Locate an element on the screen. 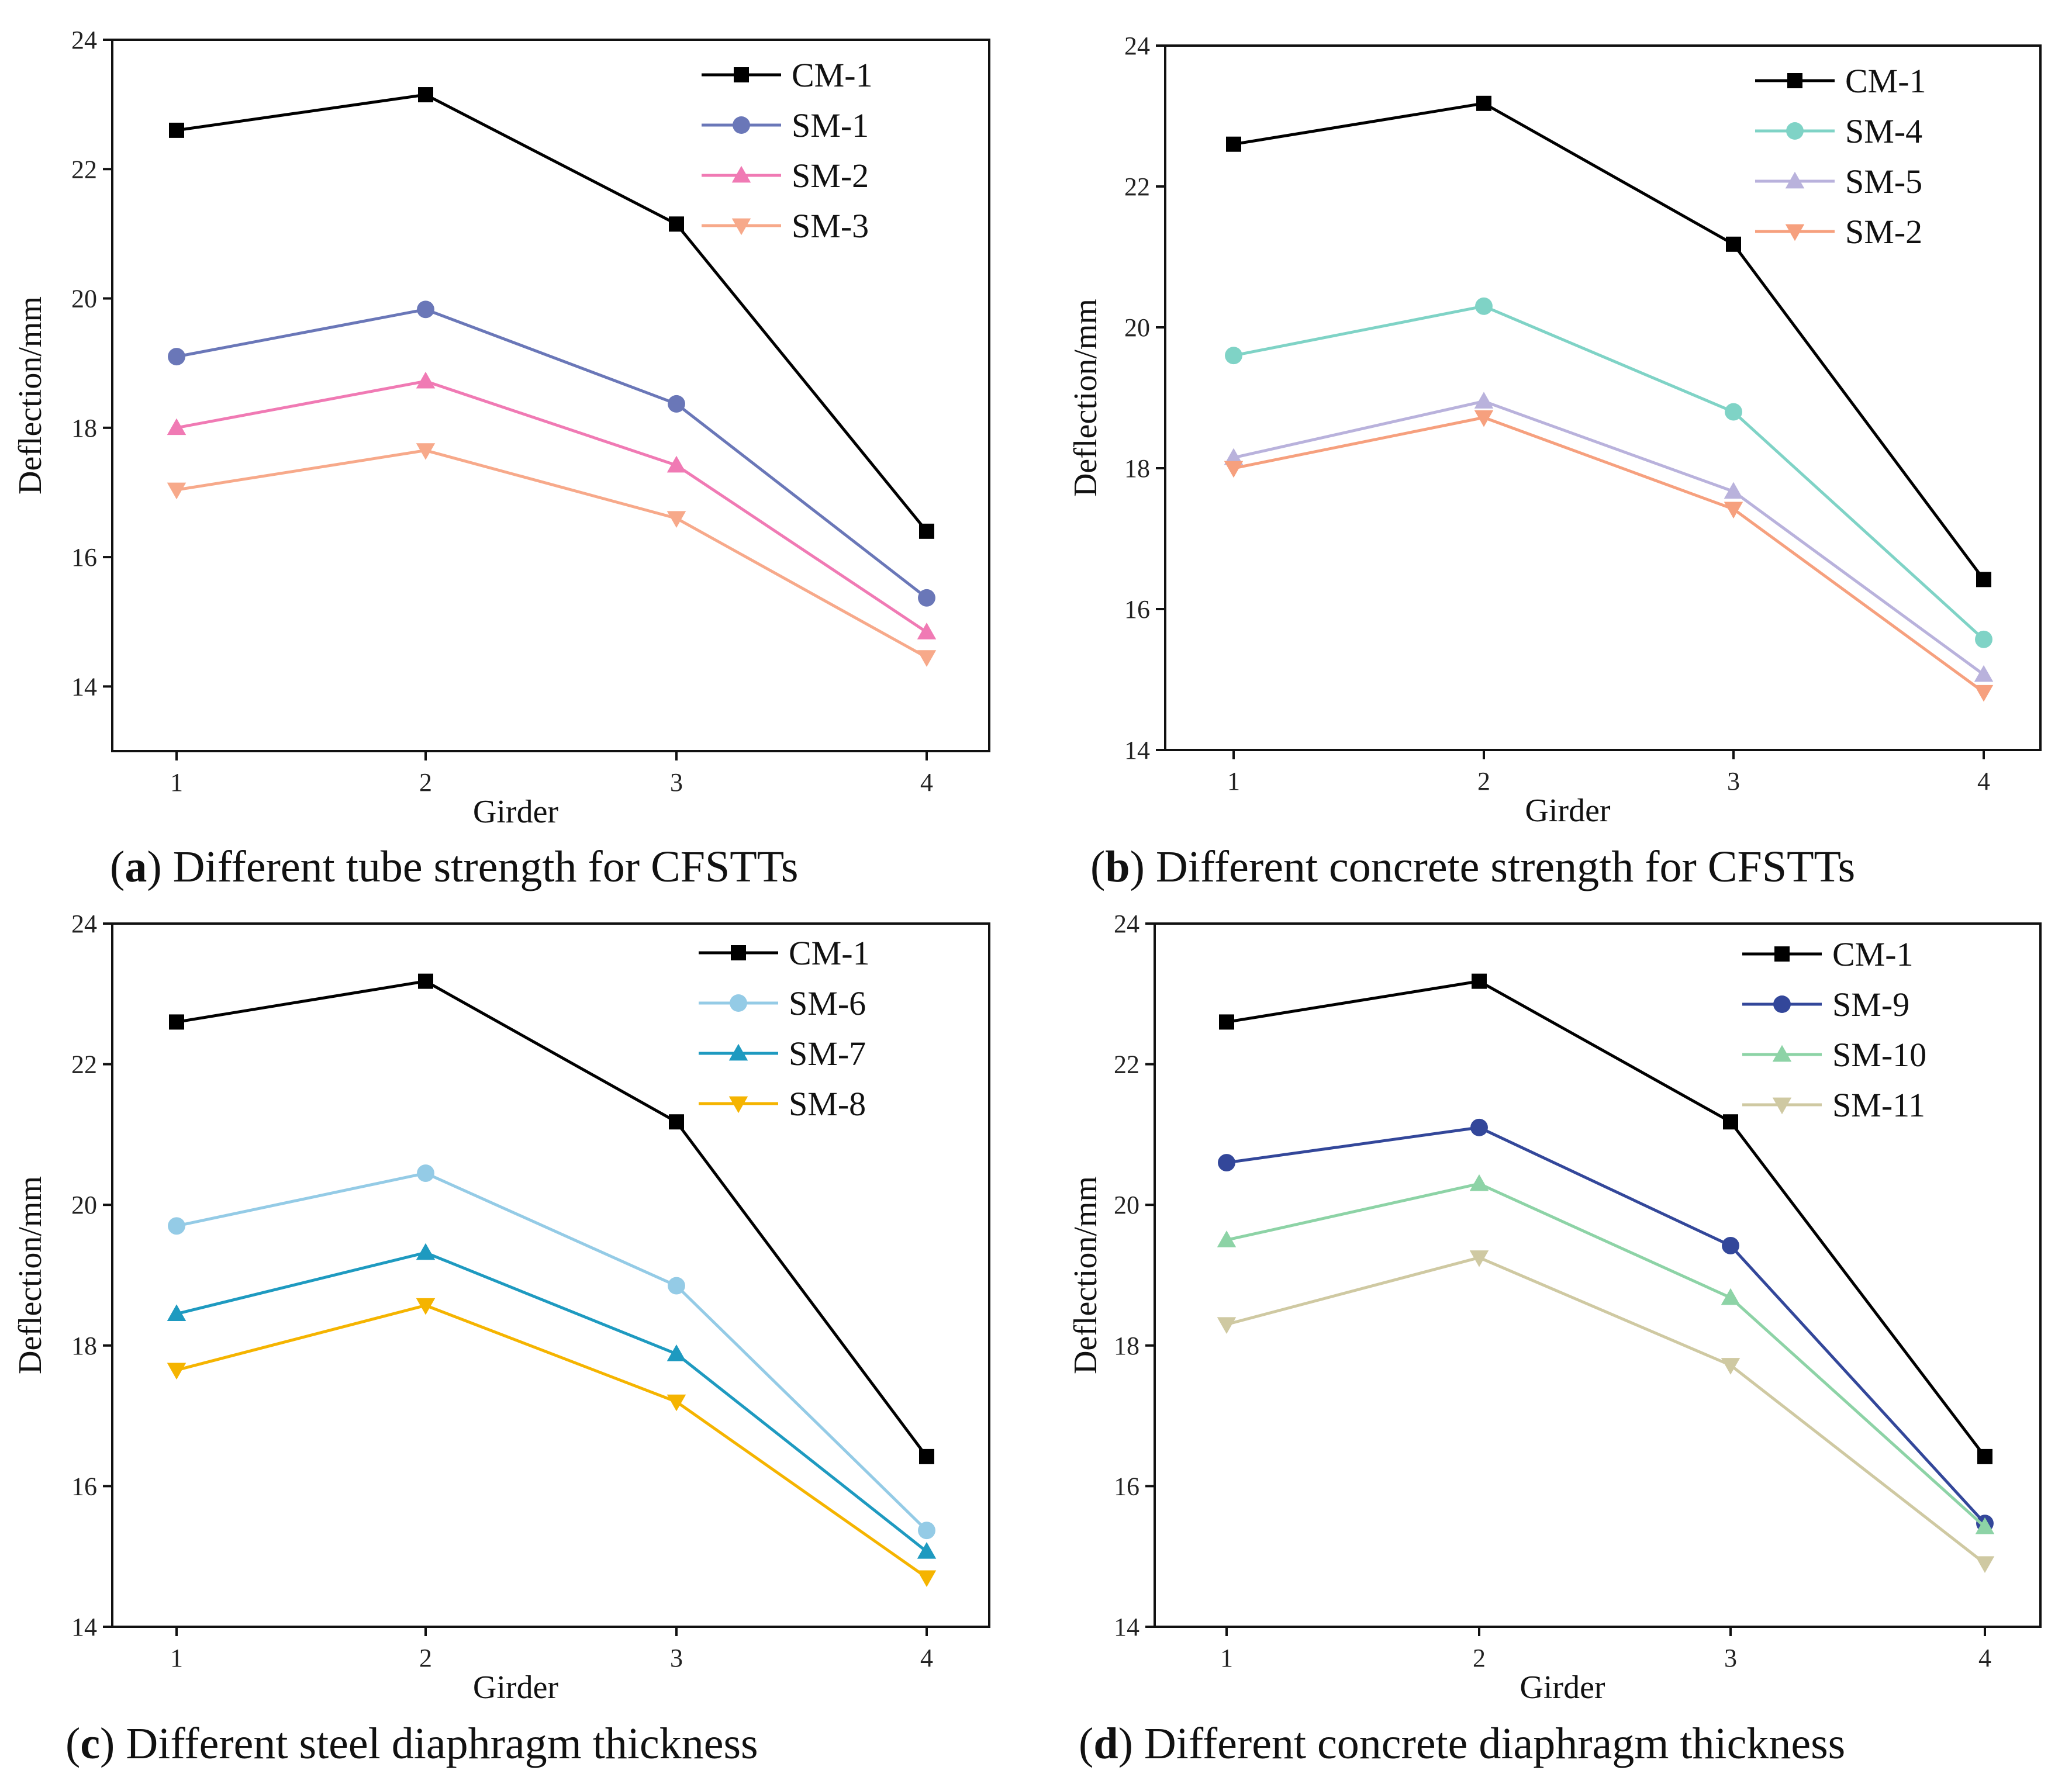  x-tick-label: 4 is located at coordinates (1984, 1658).